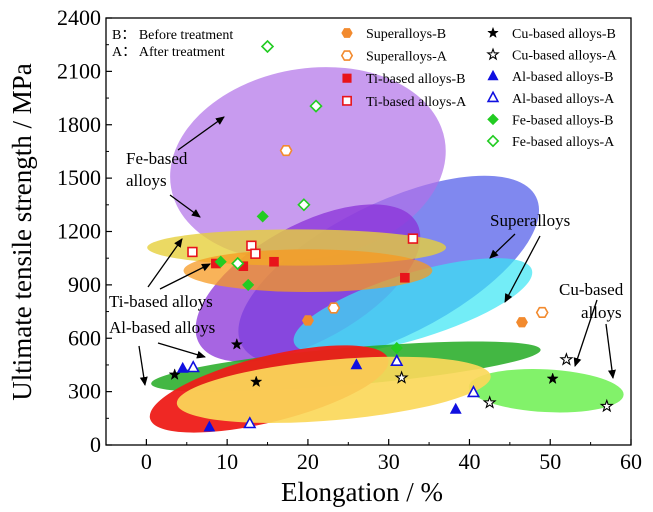  I want to click on legend-label: Cu-based alloys-B, so click(564, 34).